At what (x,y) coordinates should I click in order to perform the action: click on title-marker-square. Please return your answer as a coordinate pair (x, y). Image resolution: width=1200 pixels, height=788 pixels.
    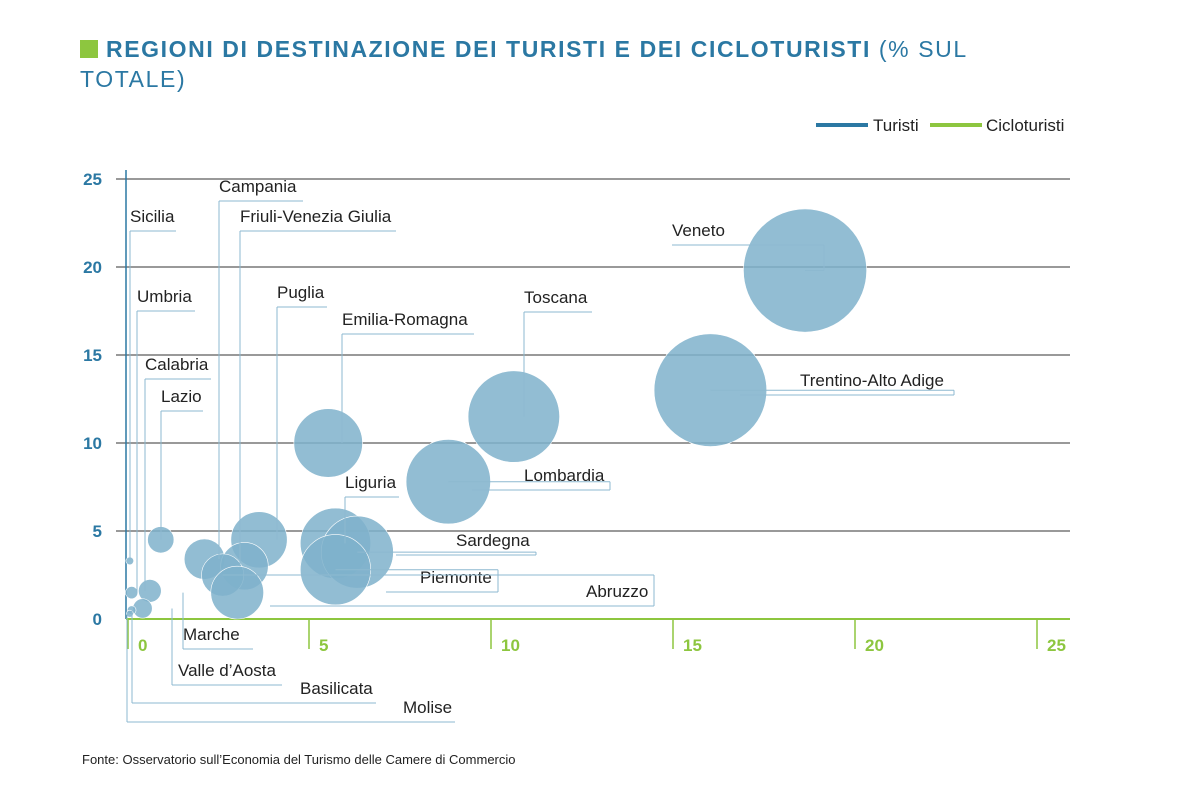
    Looking at the image, I should click on (89, 49).